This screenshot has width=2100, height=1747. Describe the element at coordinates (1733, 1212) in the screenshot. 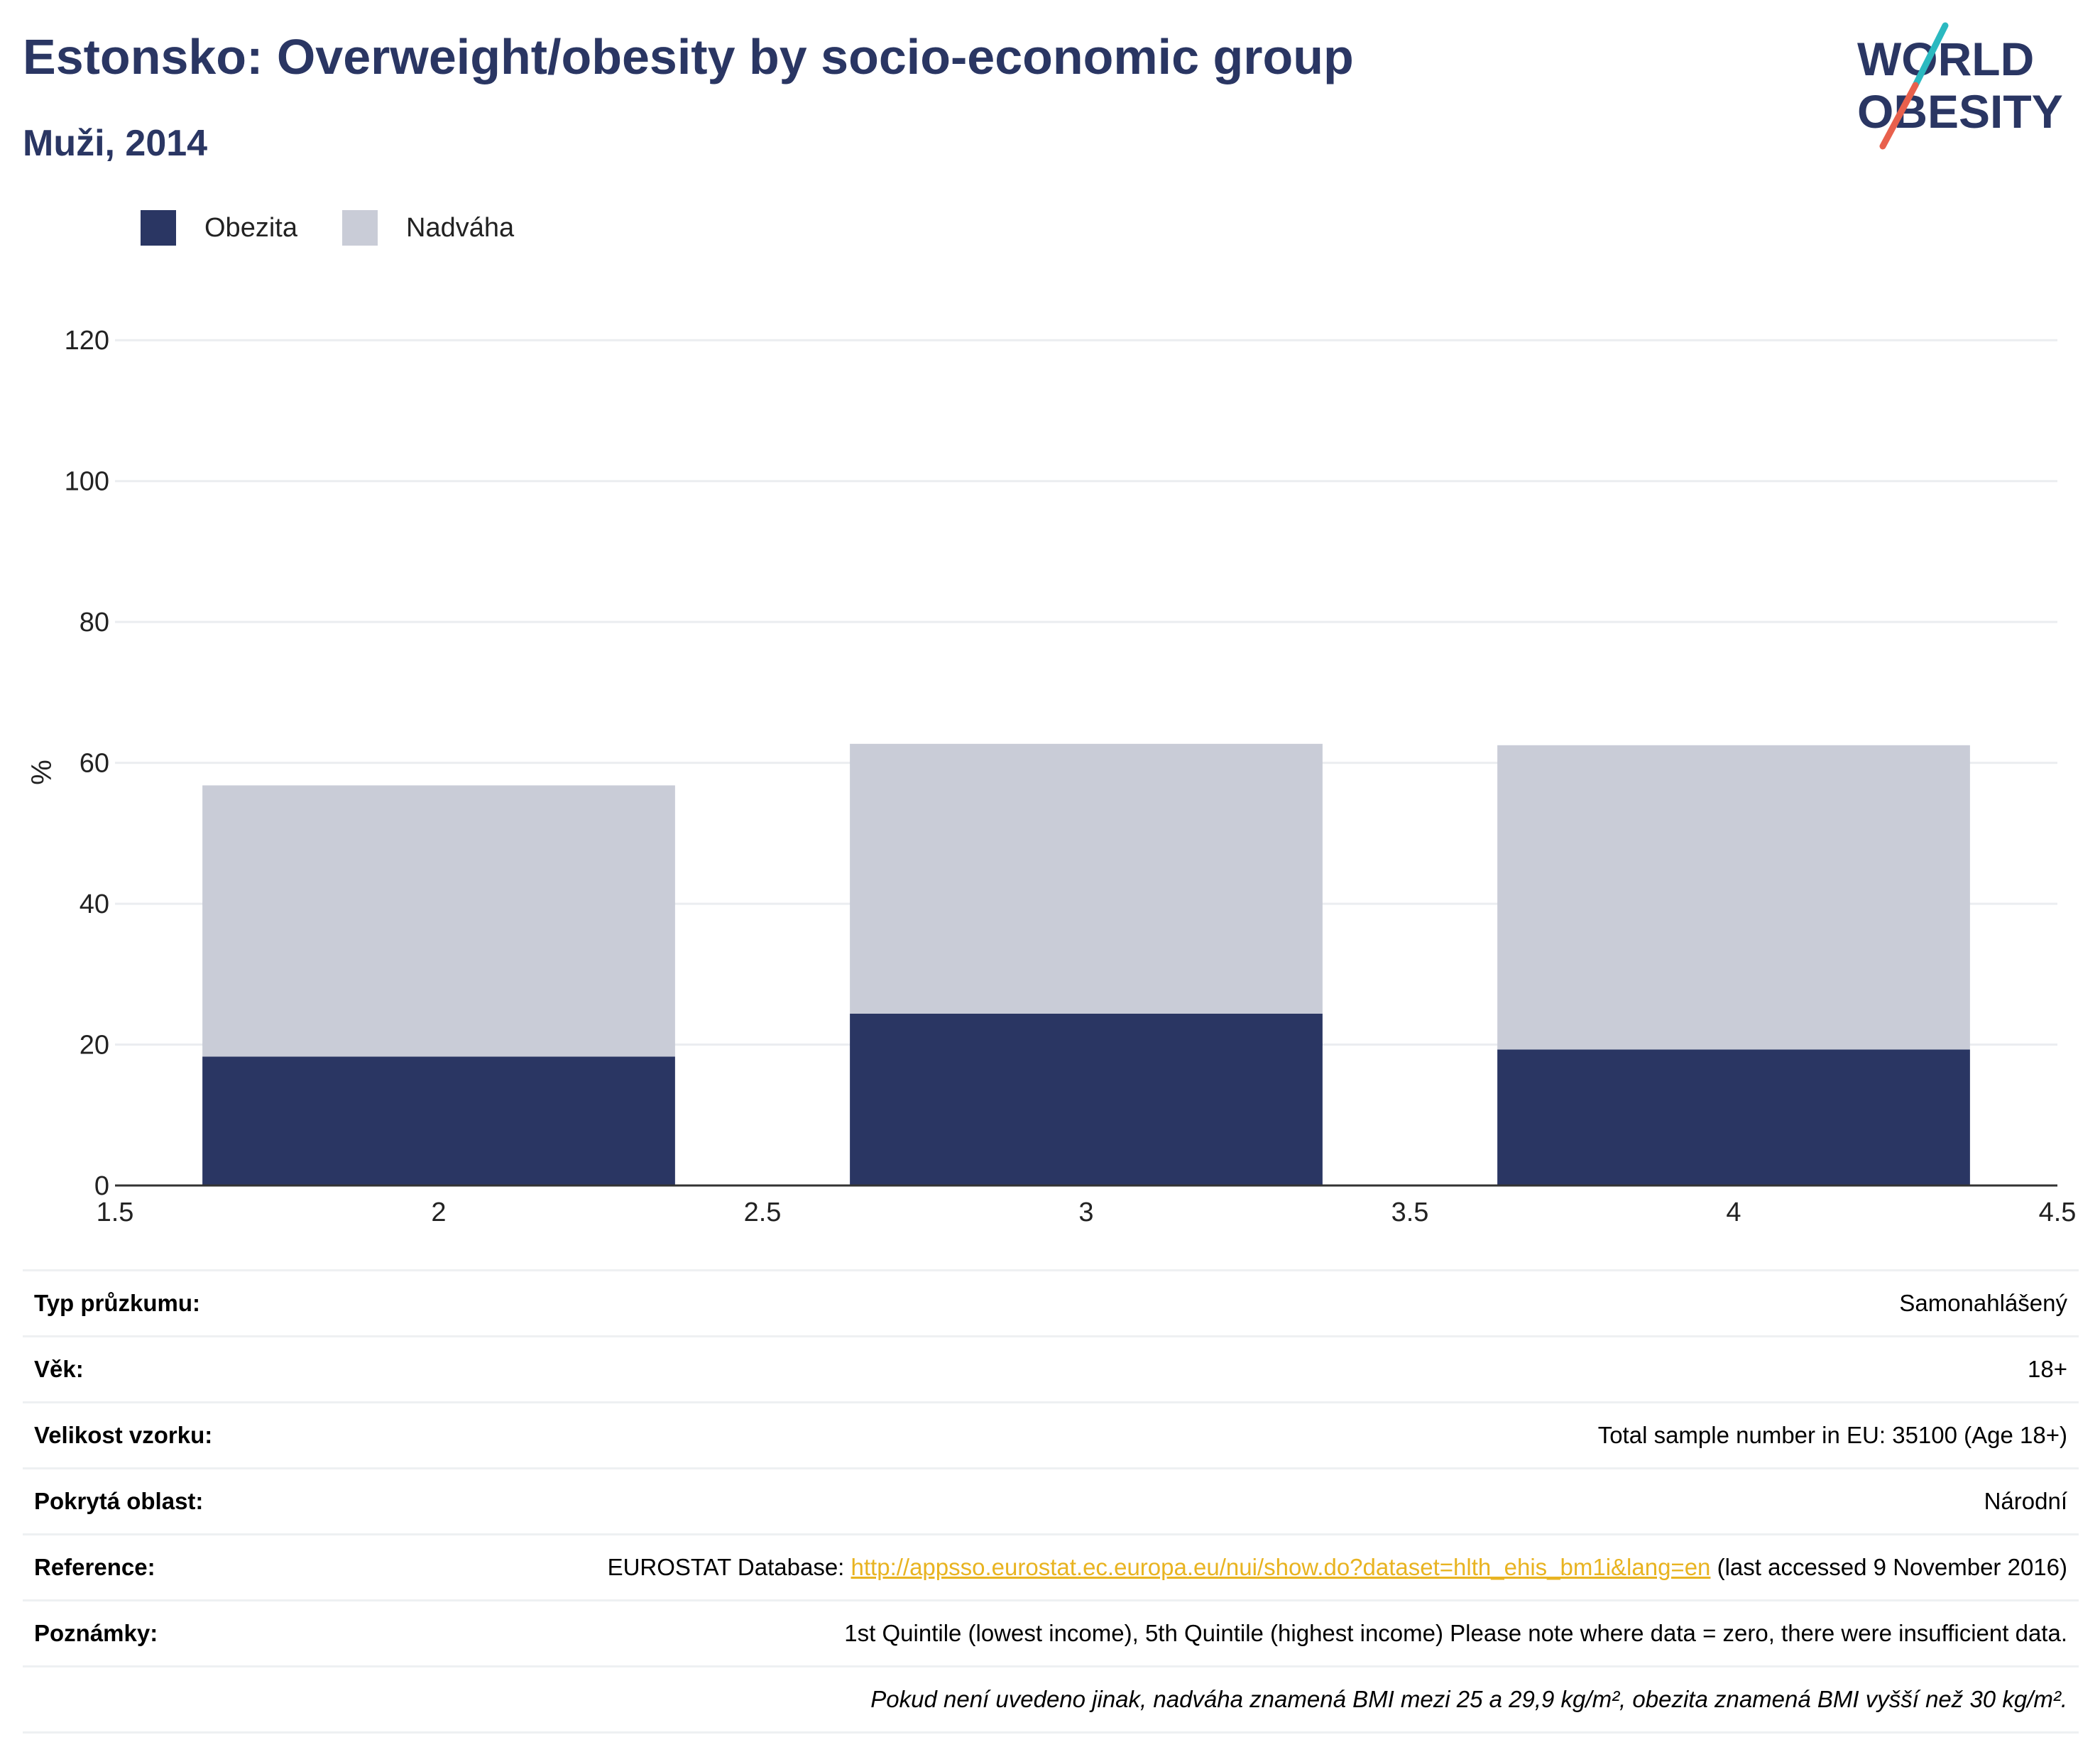

I see `x-tick-label: 4` at that location.